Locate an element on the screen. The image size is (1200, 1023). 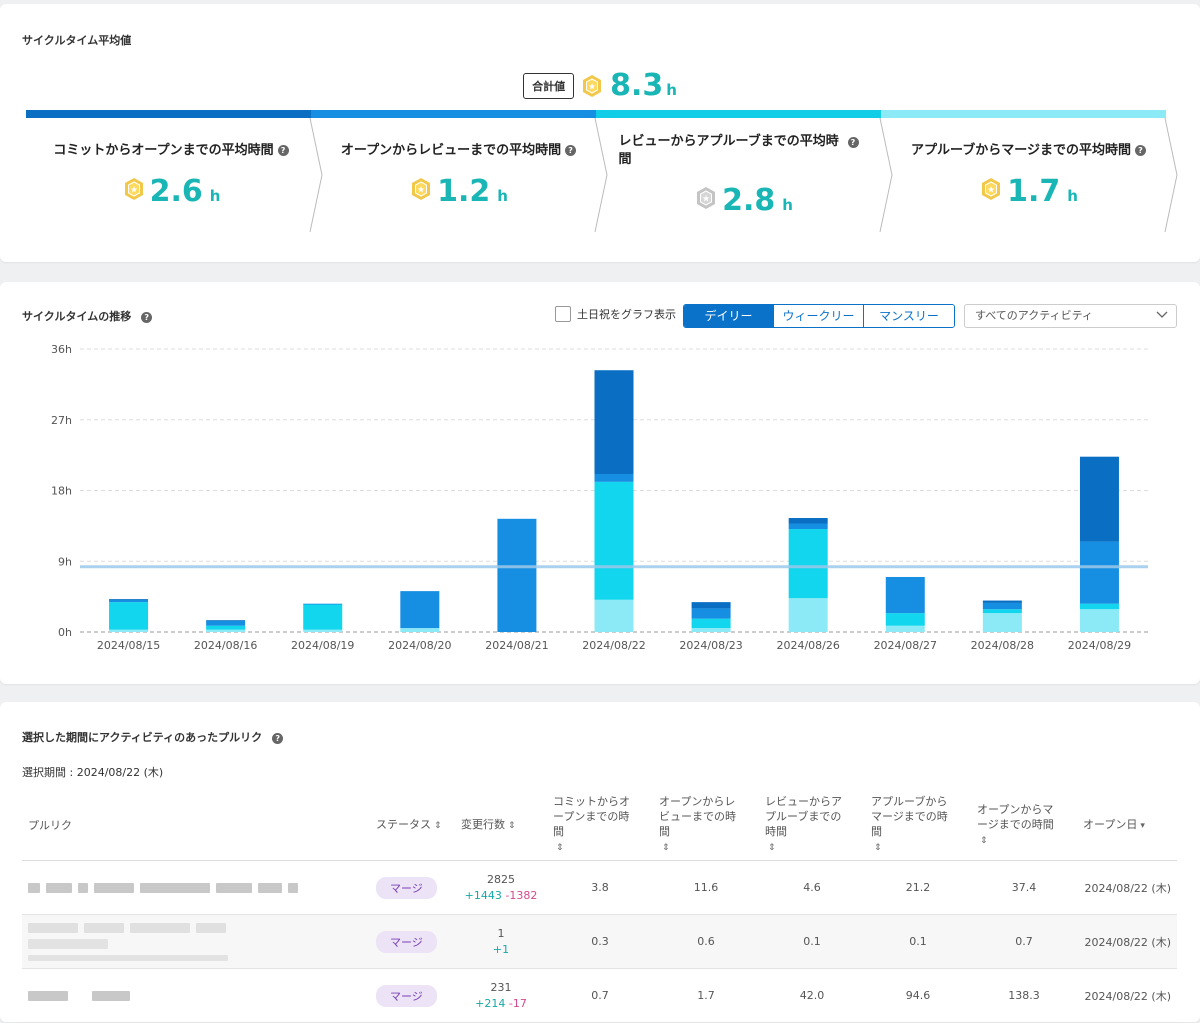
col-label: コミットからオープンまでの時間 is located at coordinates (591, 816).